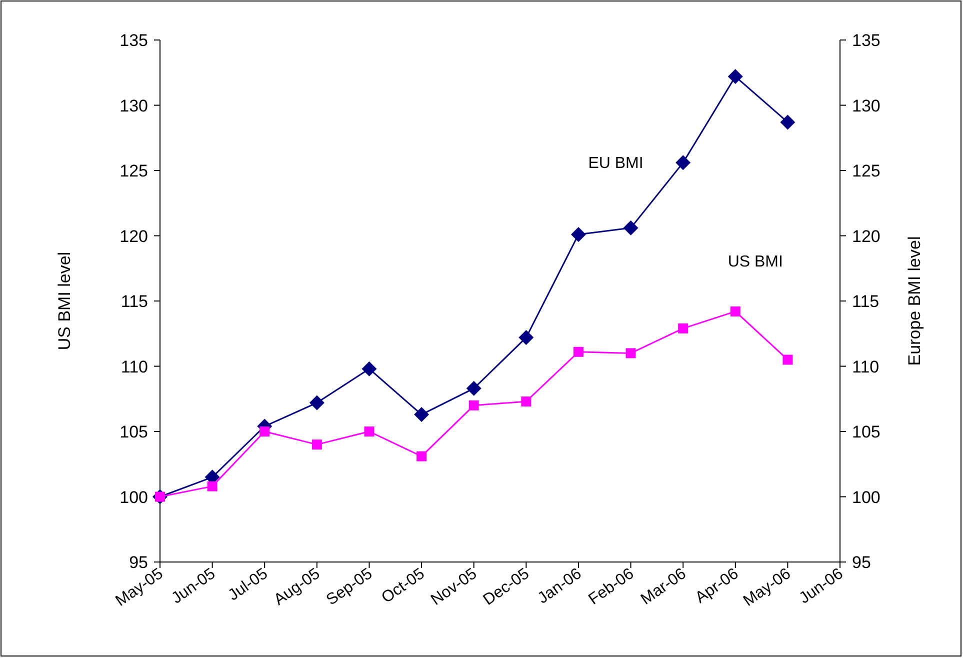 This screenshot has width=963, height=658. What do you see at coordinates (866, 171) in the screenshot?
I see `y2-tick-label: 125` at bounding box center [866, 171].